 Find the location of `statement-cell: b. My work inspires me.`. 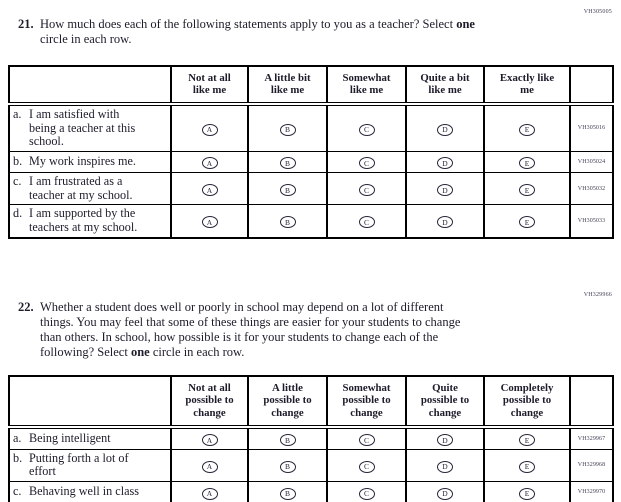

statement-cell: b. My work inspires me. is located at coordinates (90, 161).